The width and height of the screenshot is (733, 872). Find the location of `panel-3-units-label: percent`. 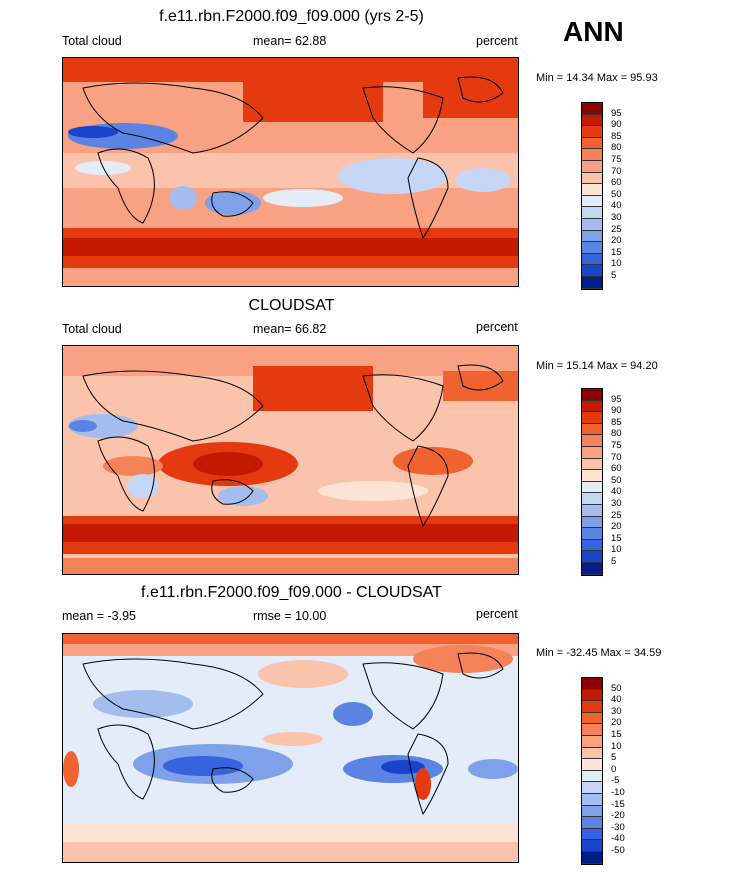

panel-3-units-label: percent is located at coordinates (497, 614).